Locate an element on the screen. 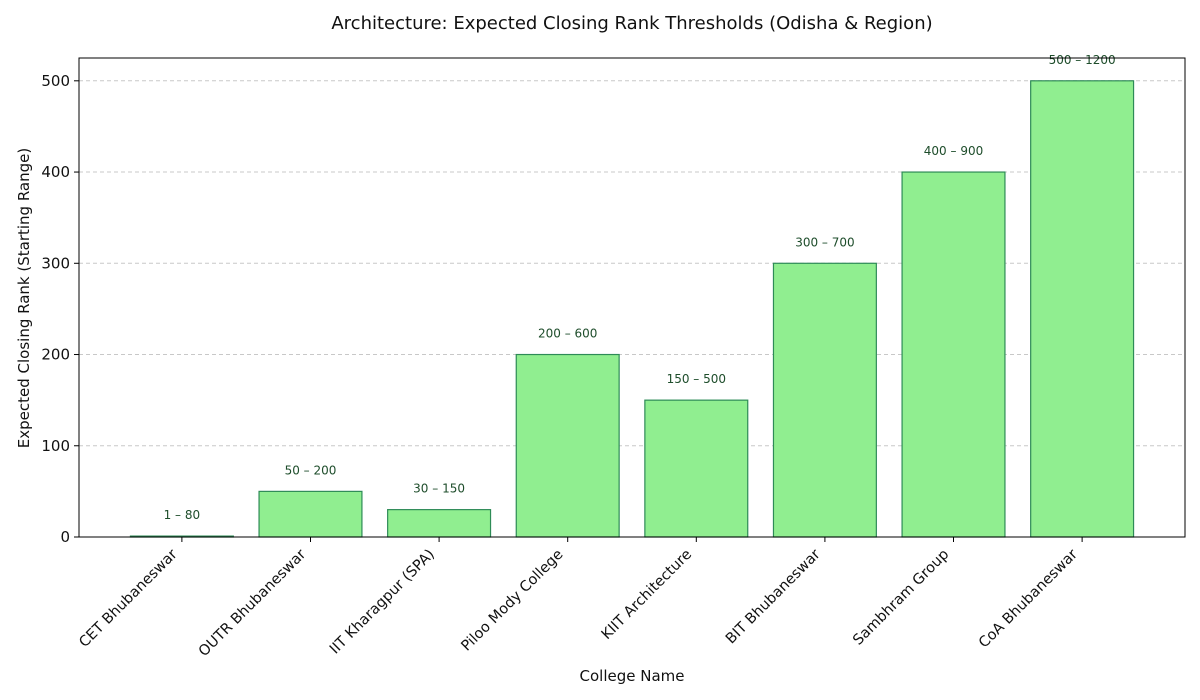 The width and height of the screenshot is (1200, 700). data-label: 200 – 600 is located at coordinates (567, 334).